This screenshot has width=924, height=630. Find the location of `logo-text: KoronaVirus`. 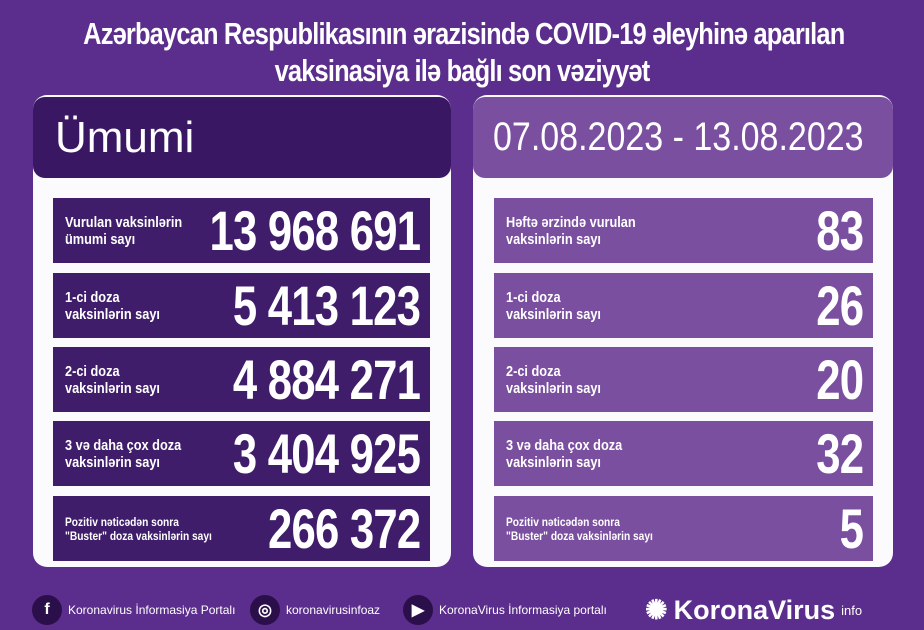

logo-text: KoronaVirus is located at coordinates (754, 609).